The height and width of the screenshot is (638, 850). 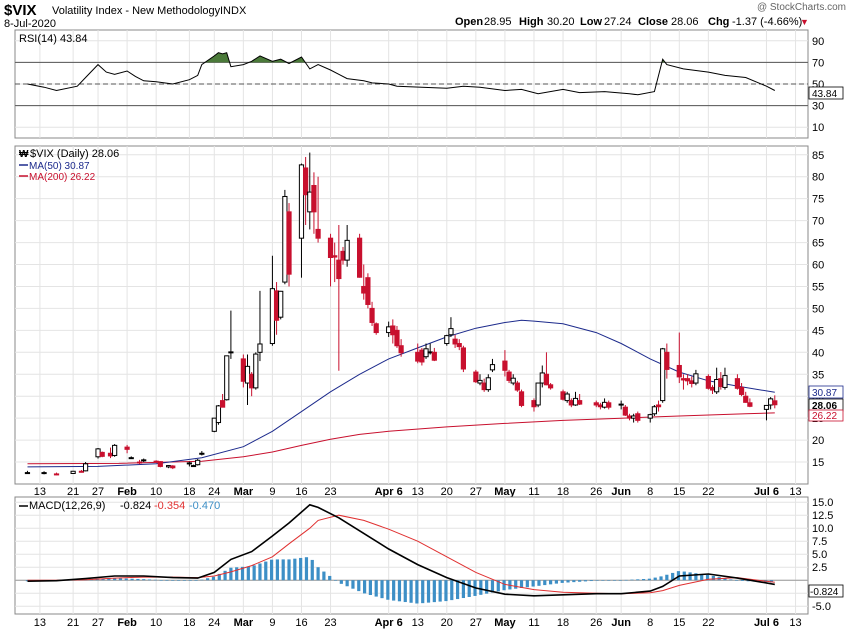 What do you see at coordinates (801, 7) in the screenshot?
I see `watermark: @ StockCharts.com` at bounding box center [801, 7].